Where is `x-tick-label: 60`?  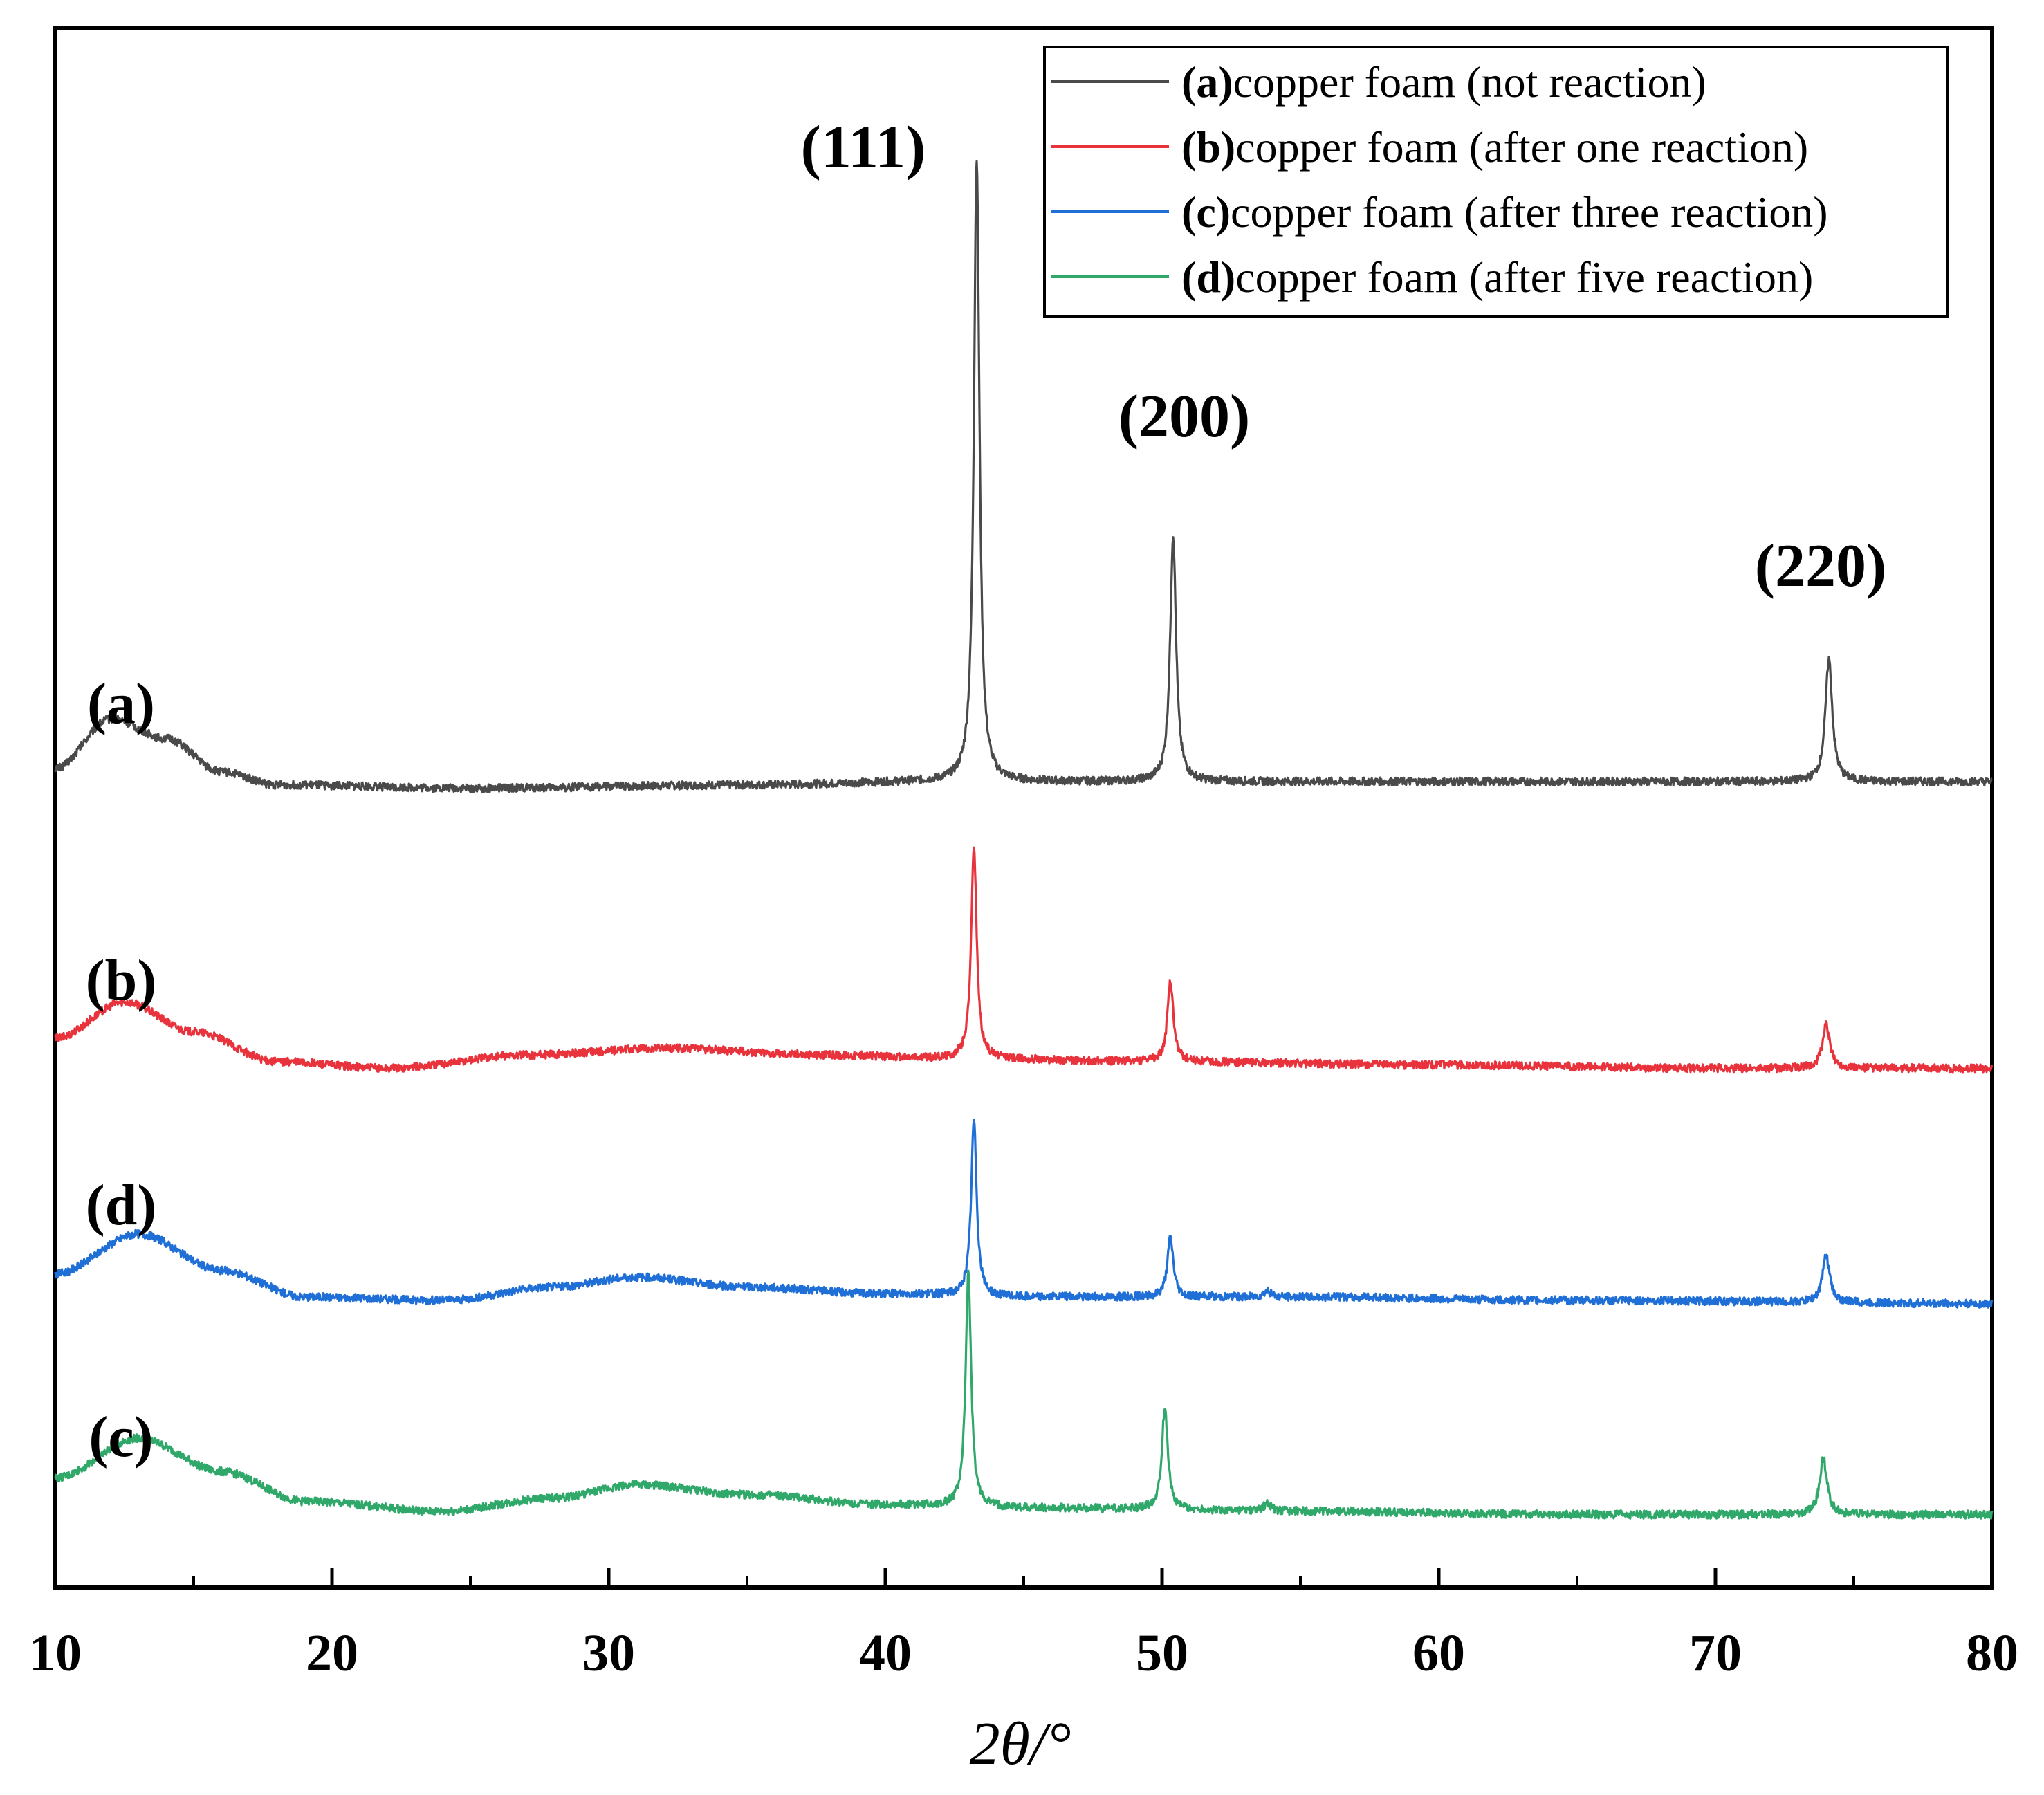
x-tick-label: 60 is located at coordinates (1438, 1653).